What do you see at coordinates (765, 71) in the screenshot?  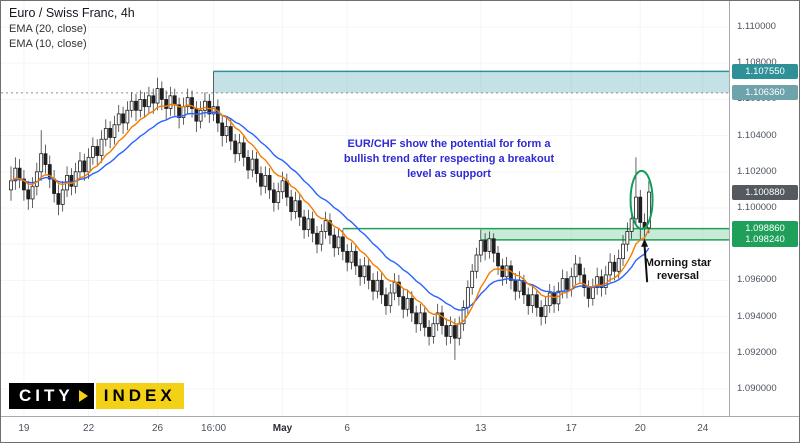 I see `price-badge: 1.107550` at bounding box center [765, 71].